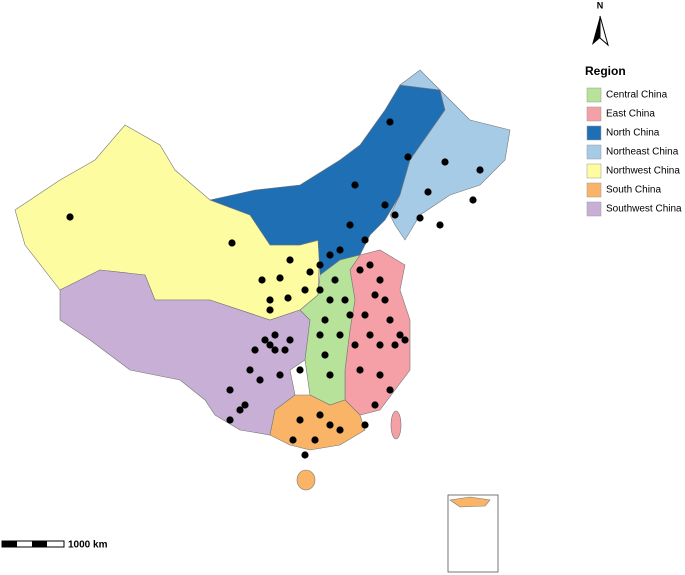 This screenshot has width=685, height=575. Describe the element at coordinates (470, 502) in the screenshot. I see `inset-south-sea` at that location.